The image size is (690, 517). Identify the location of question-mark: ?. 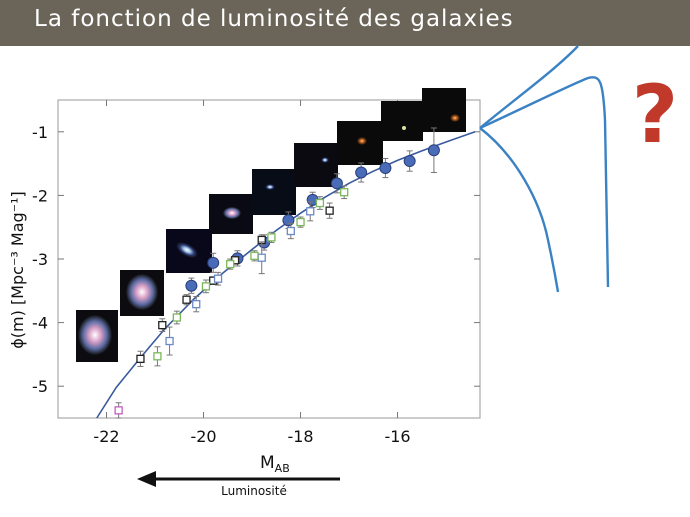
(655, 114).